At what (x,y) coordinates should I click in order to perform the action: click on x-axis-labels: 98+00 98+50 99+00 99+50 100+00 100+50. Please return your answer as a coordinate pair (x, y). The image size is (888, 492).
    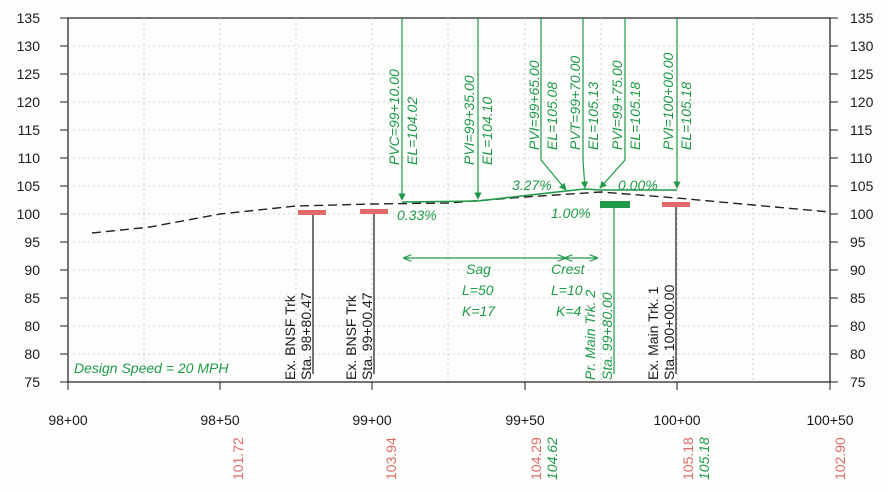
    Looking at the image, I should click on (450, 420).